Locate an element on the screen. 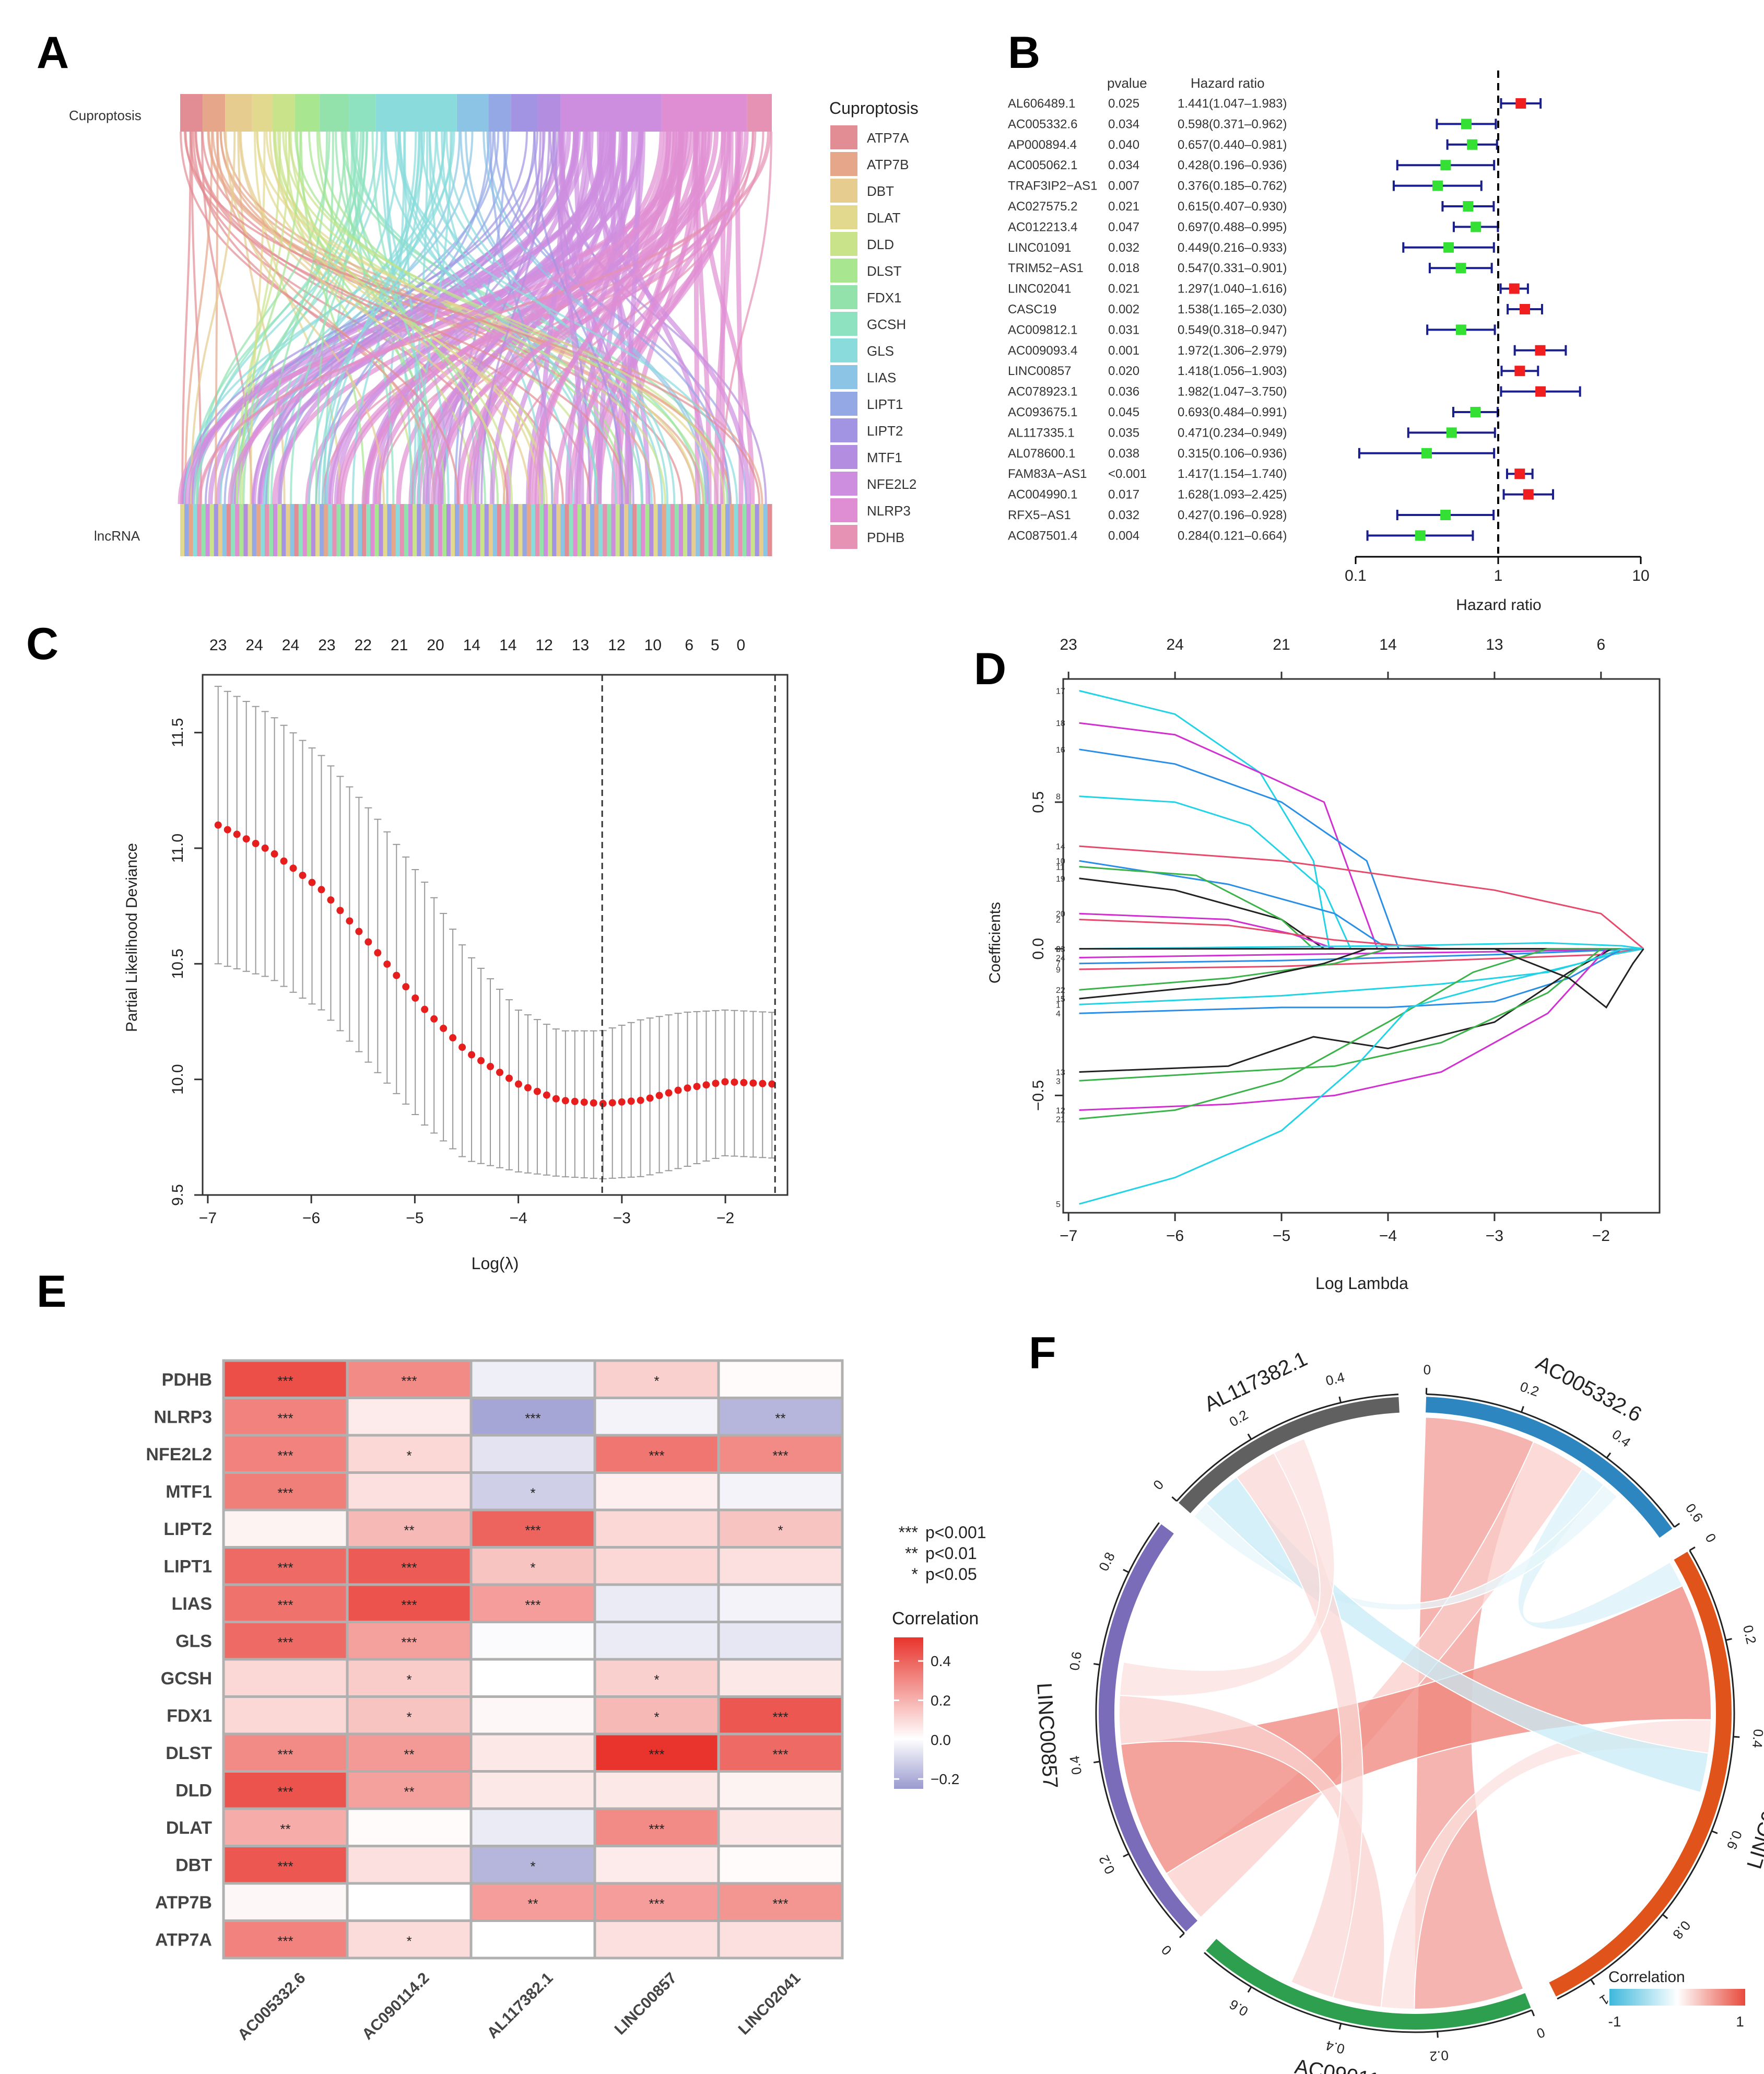 The height and width of the screenshot is (2074, 1764). sankey-legend-label: LIAS is located at coordinates (881, 377).